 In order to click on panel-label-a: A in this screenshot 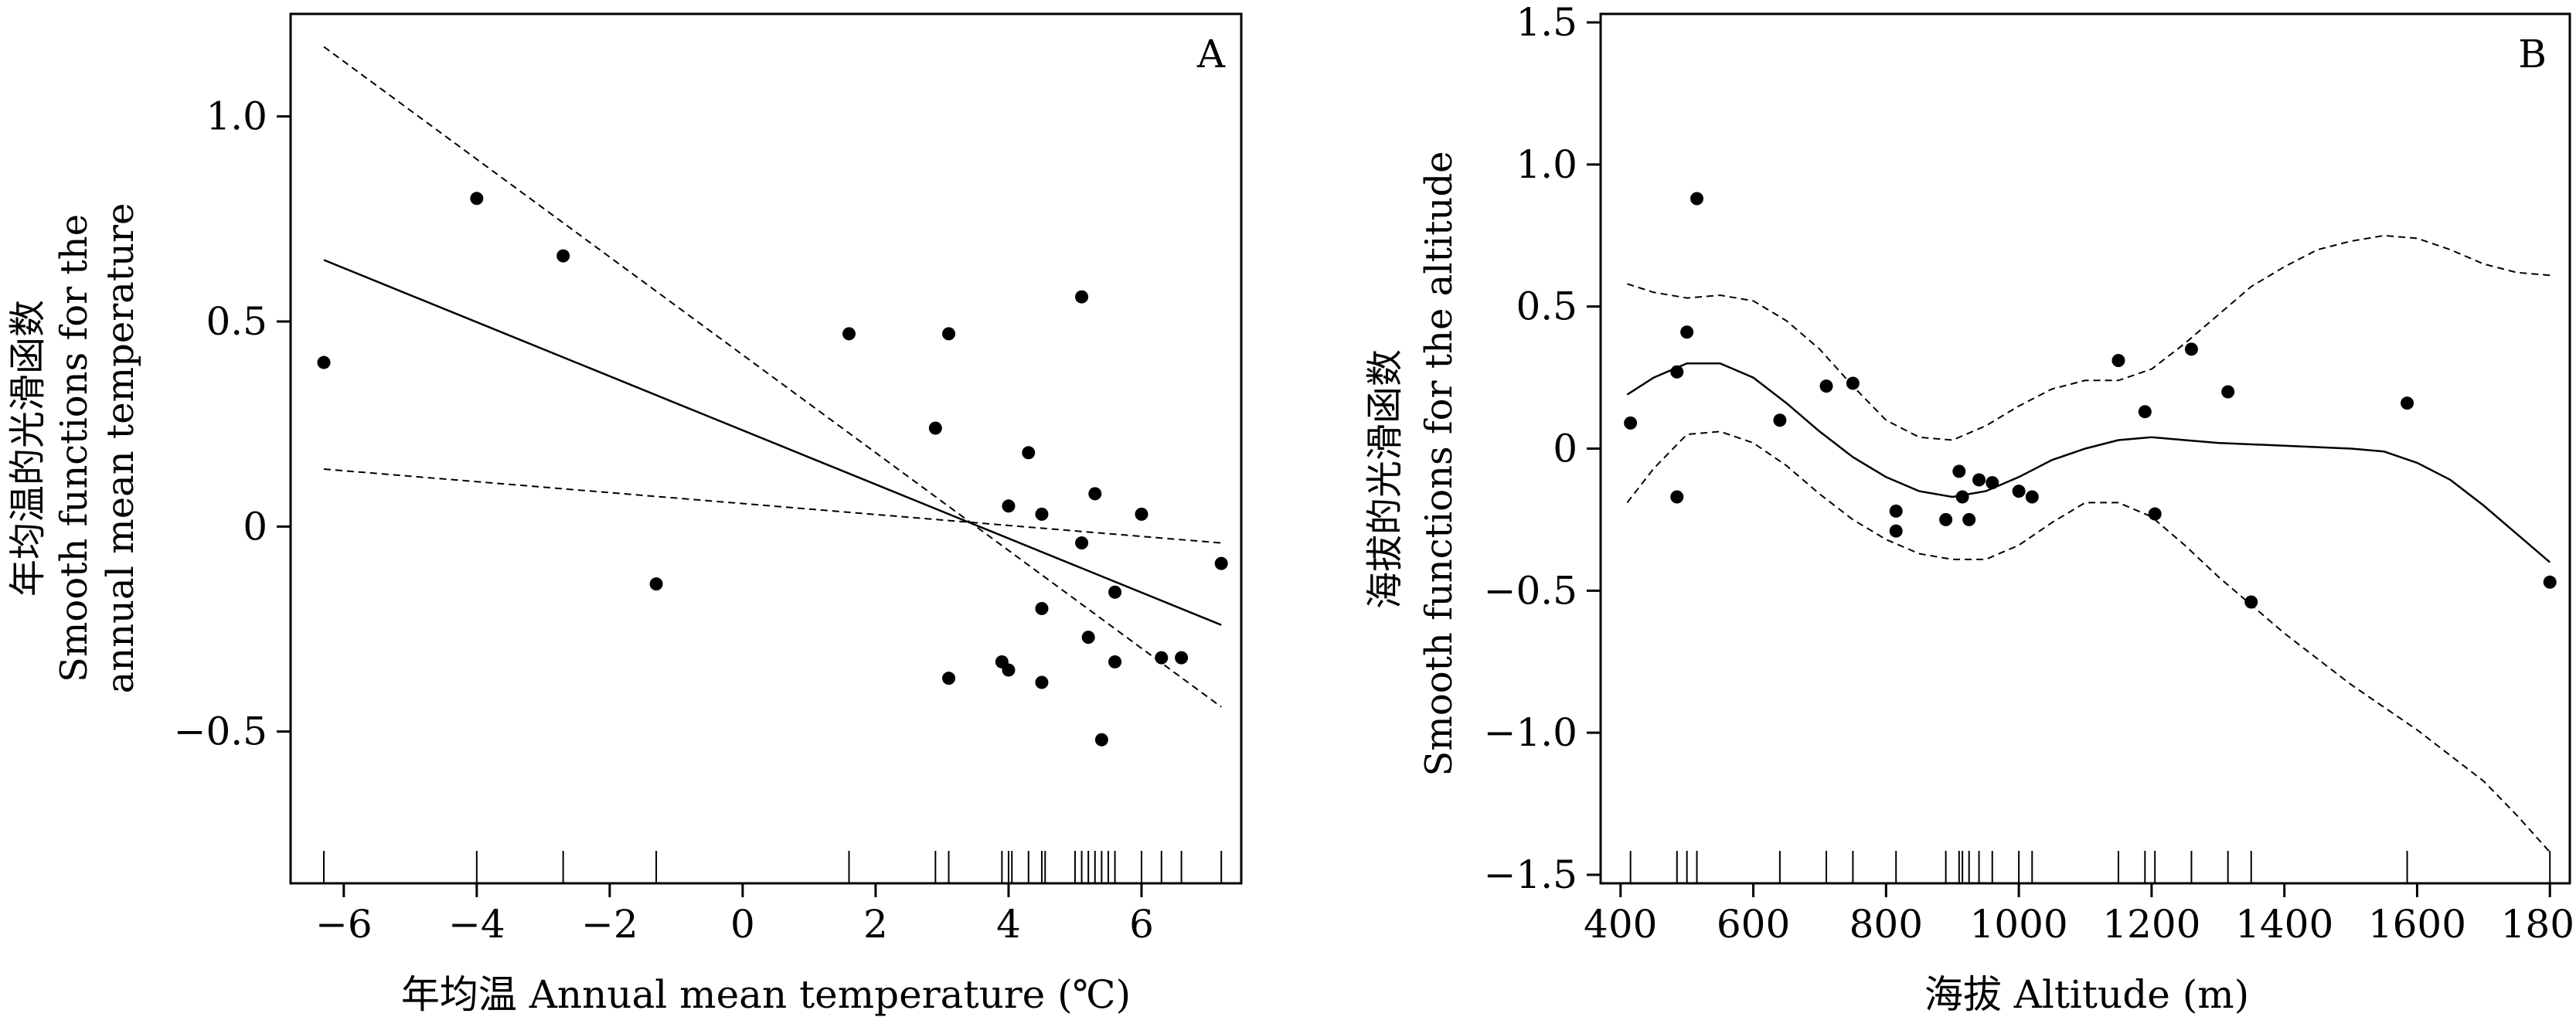, I will do `click(1211, 54)`.